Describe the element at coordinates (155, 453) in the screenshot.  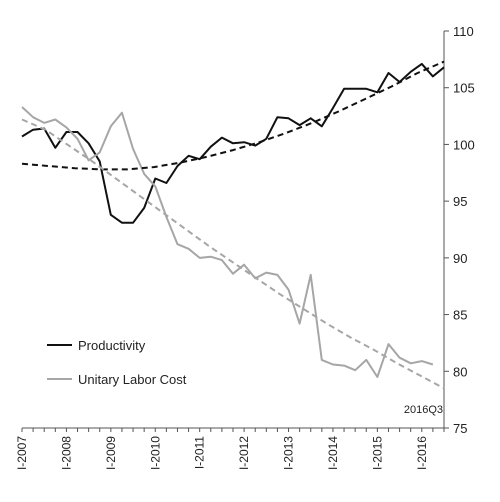
I see `x-tick-label: I-2010` at that location.